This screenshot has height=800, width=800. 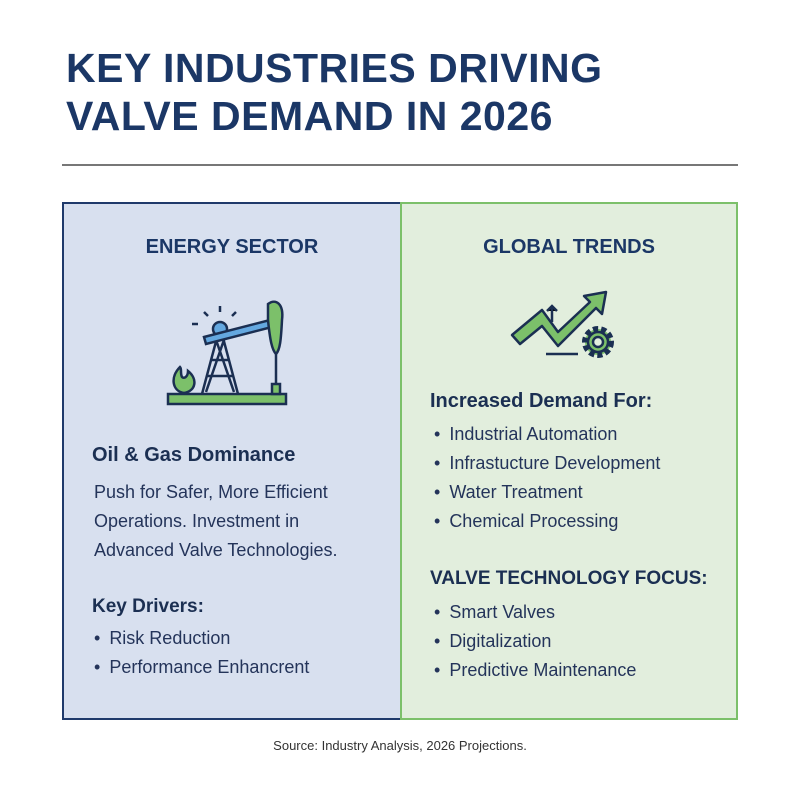 I want to click on text-line: Push for Safer, More Efficient, so click(x=211, y=492).